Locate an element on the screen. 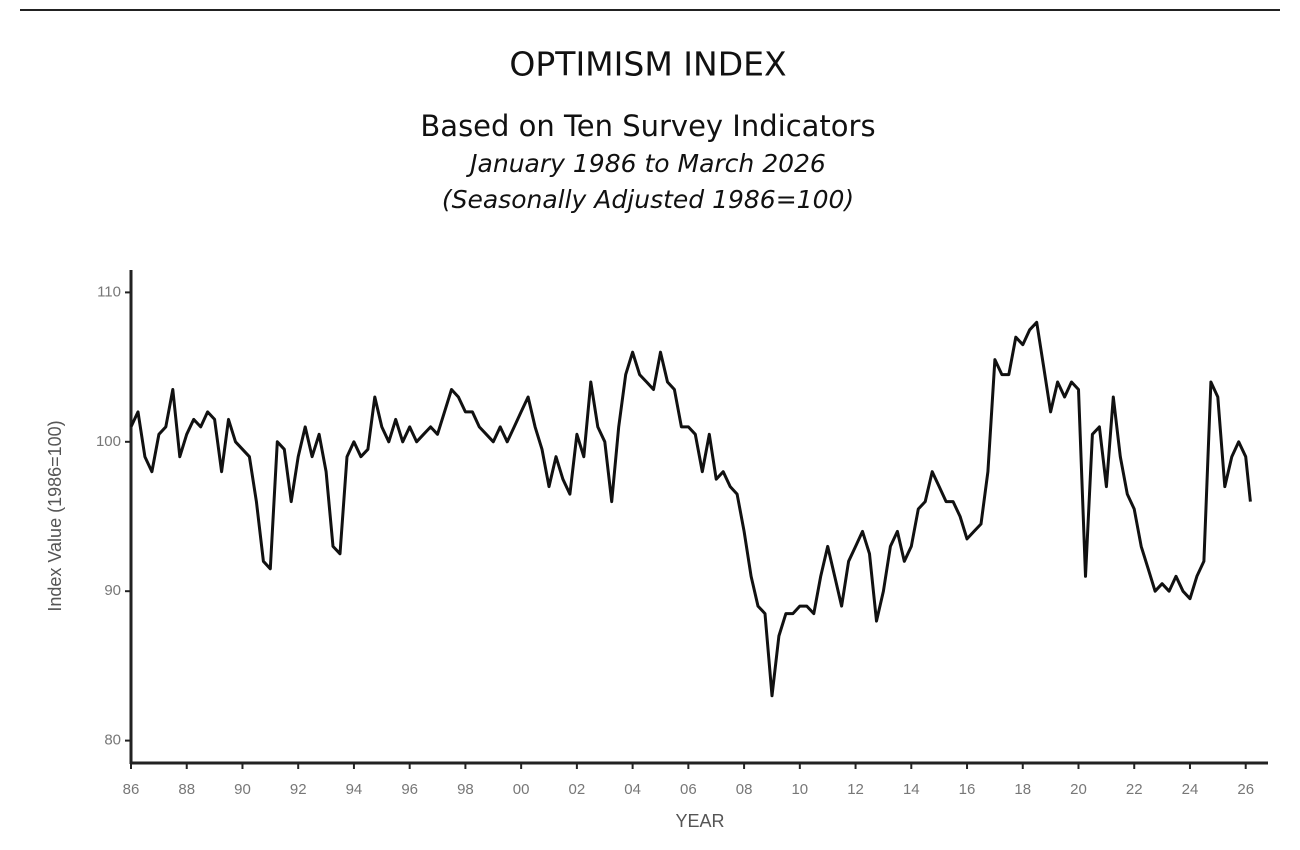  x-tick-label: 96 is located at coordinates (409, 789).